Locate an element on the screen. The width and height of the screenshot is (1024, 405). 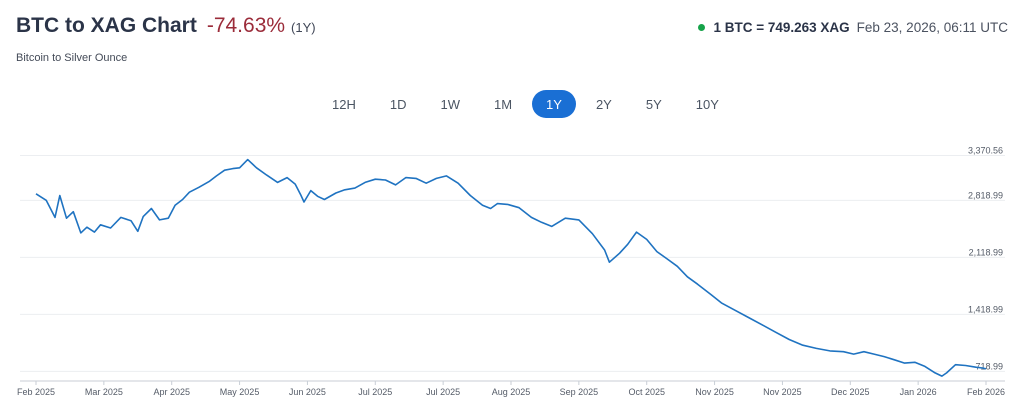
x-tick-label: Dec 2025 is located at coordinates (850, 392).